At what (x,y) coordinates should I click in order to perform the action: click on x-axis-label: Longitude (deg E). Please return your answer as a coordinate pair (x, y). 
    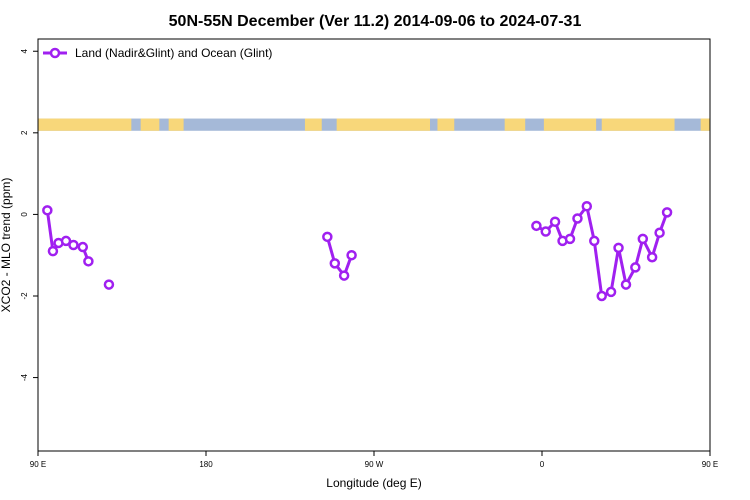
    Looking at the image, I should click on (373, 483).